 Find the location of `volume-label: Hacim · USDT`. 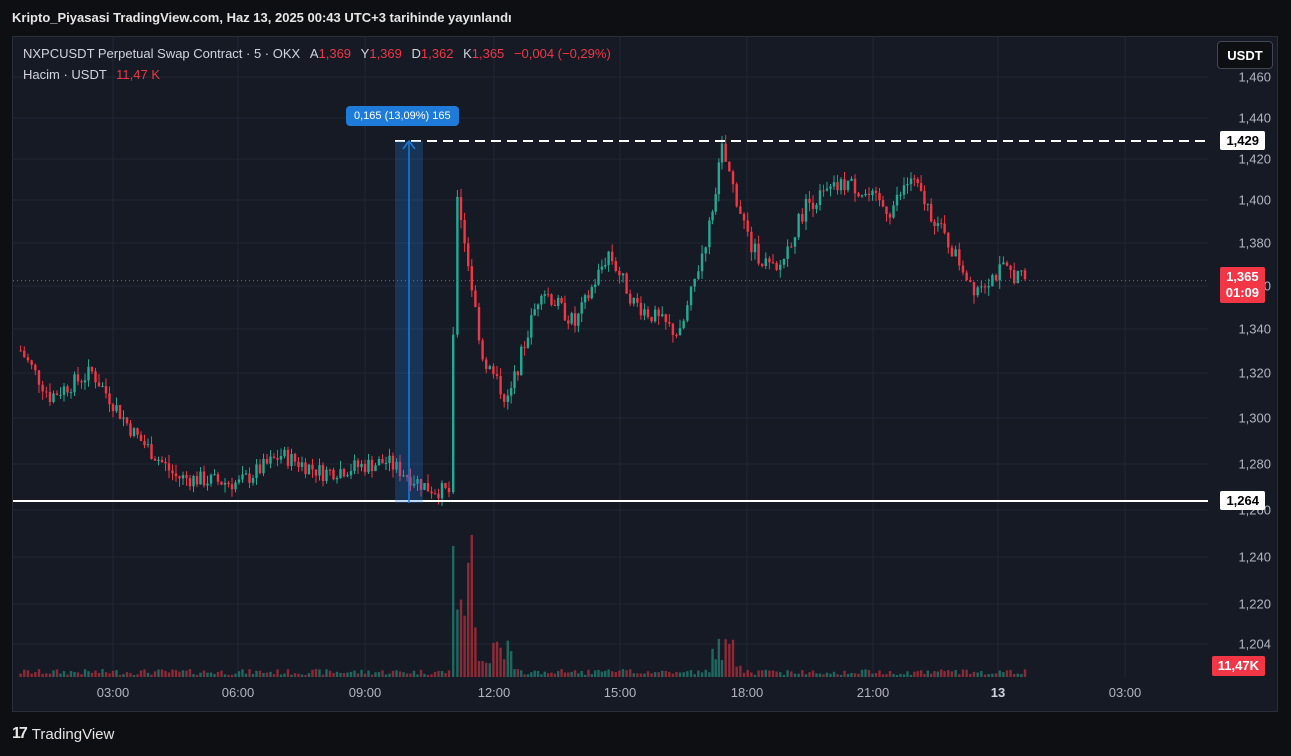

volume-label: Hacim · USDT is located at coordinates (65, 74).